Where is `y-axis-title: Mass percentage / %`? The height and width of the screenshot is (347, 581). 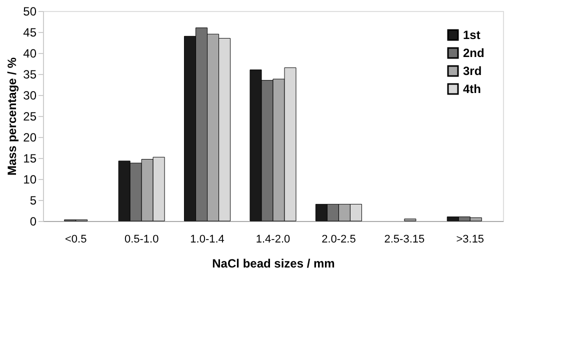 y-axis-title: Mass percentage / % is located at coordinates (12, 116).